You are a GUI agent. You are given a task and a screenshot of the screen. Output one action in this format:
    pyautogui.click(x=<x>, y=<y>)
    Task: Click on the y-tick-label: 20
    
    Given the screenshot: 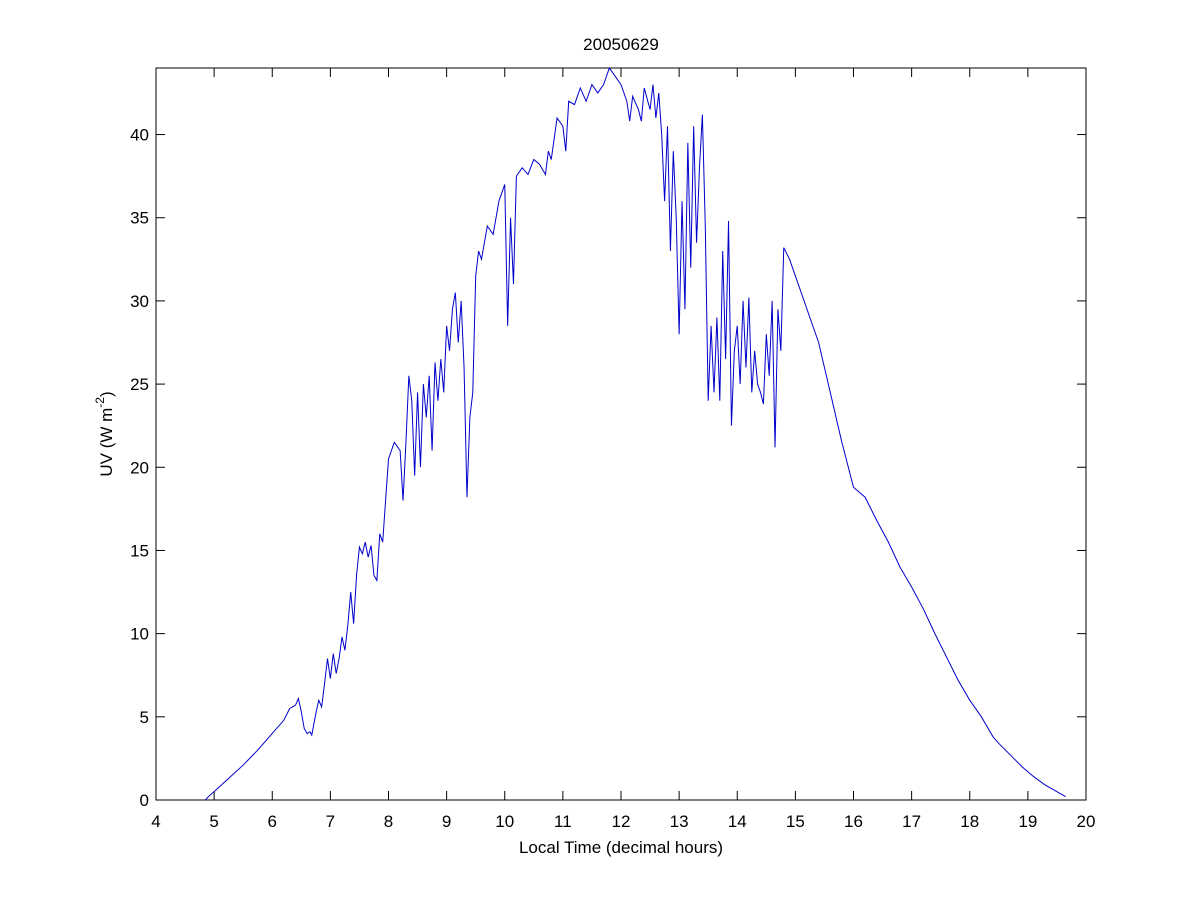 What is the action you would take?
    pyautogui.click(x=139, y=467)
    